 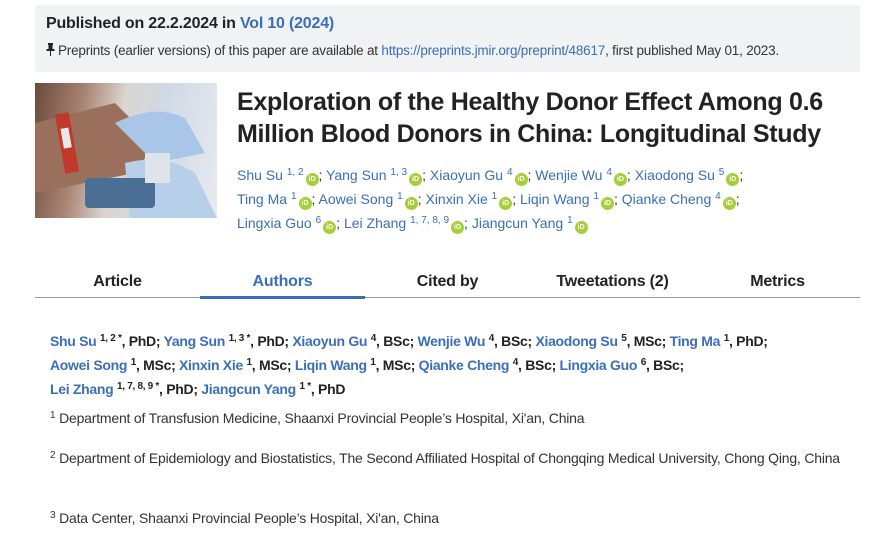 I want to click on author: Qianke Cheng 4iD;, so click(x=680, y=200).